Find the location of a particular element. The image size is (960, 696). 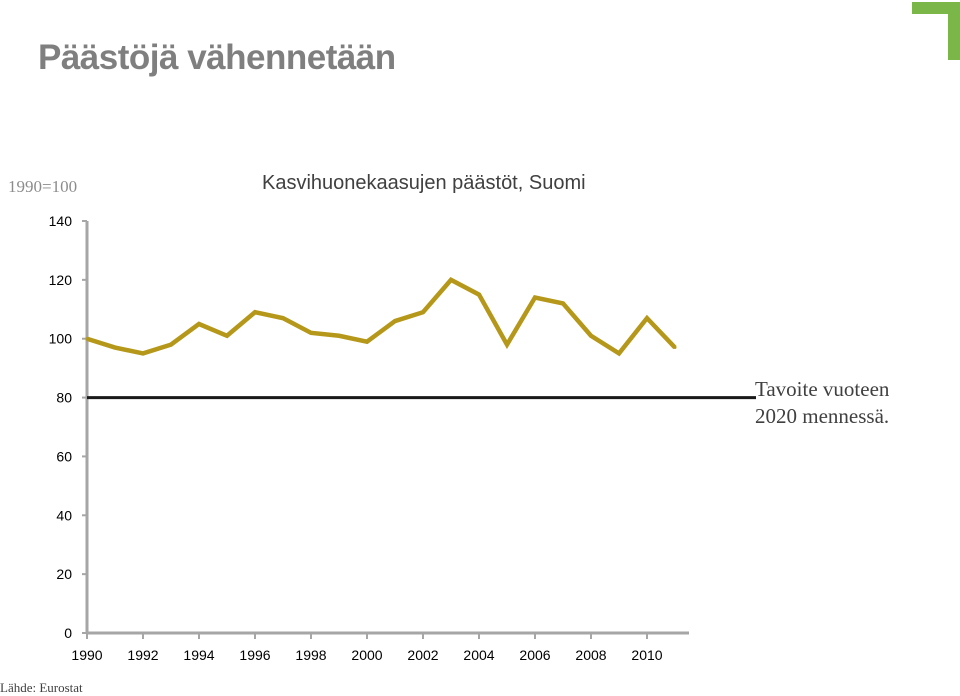

target-note-line1: Tavoite vuoteen is located at coordinates (822, 389).